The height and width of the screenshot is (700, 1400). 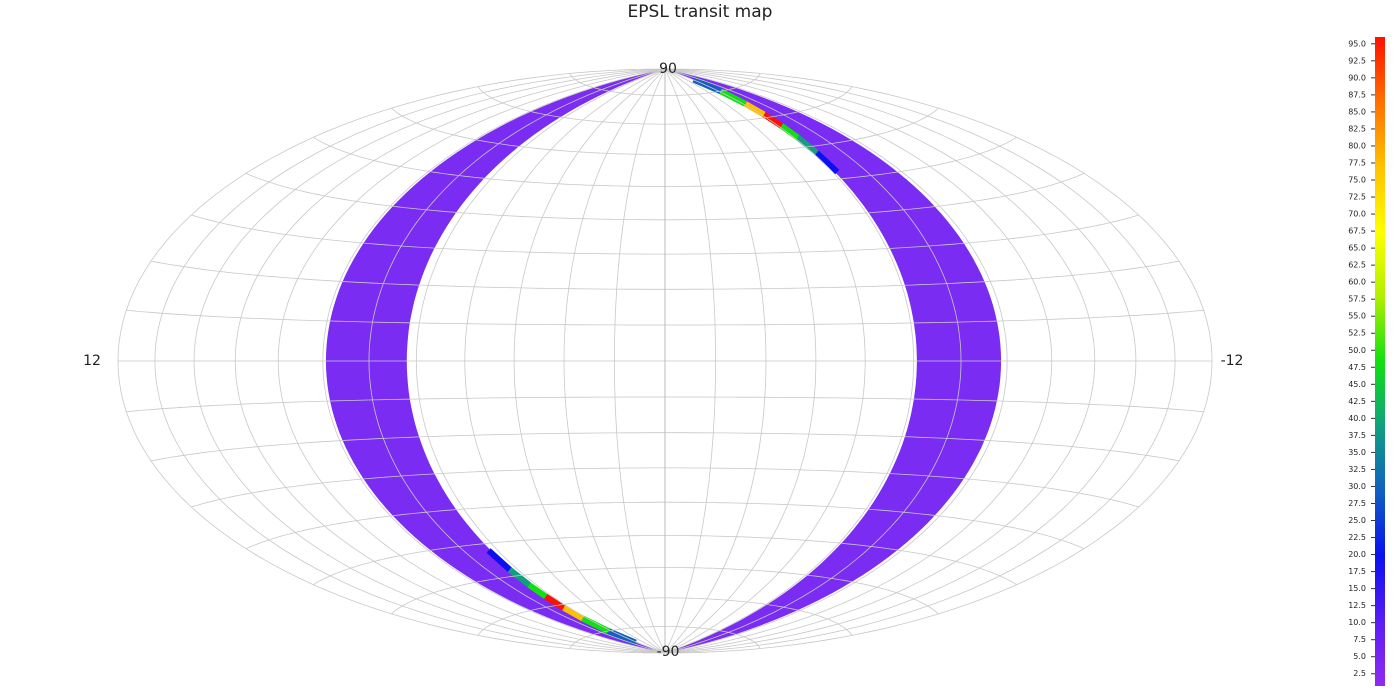 What do you see at coordinates (1357, 622) in the screenshot?
I see `colorbar-tick-label: 10.0` at bounding box center [1357, 622].